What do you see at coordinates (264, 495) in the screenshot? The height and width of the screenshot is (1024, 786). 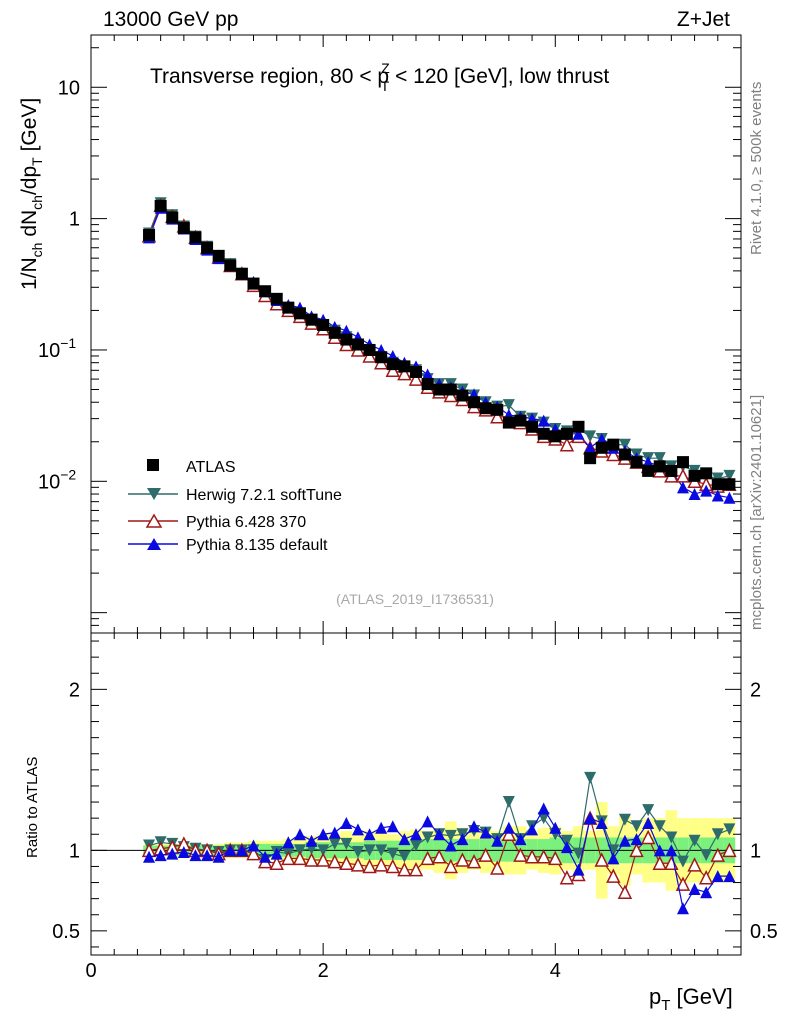 I see `legend-herwig-label: Herwig 7.2.1 softTune` at bounding box center [264, 495].